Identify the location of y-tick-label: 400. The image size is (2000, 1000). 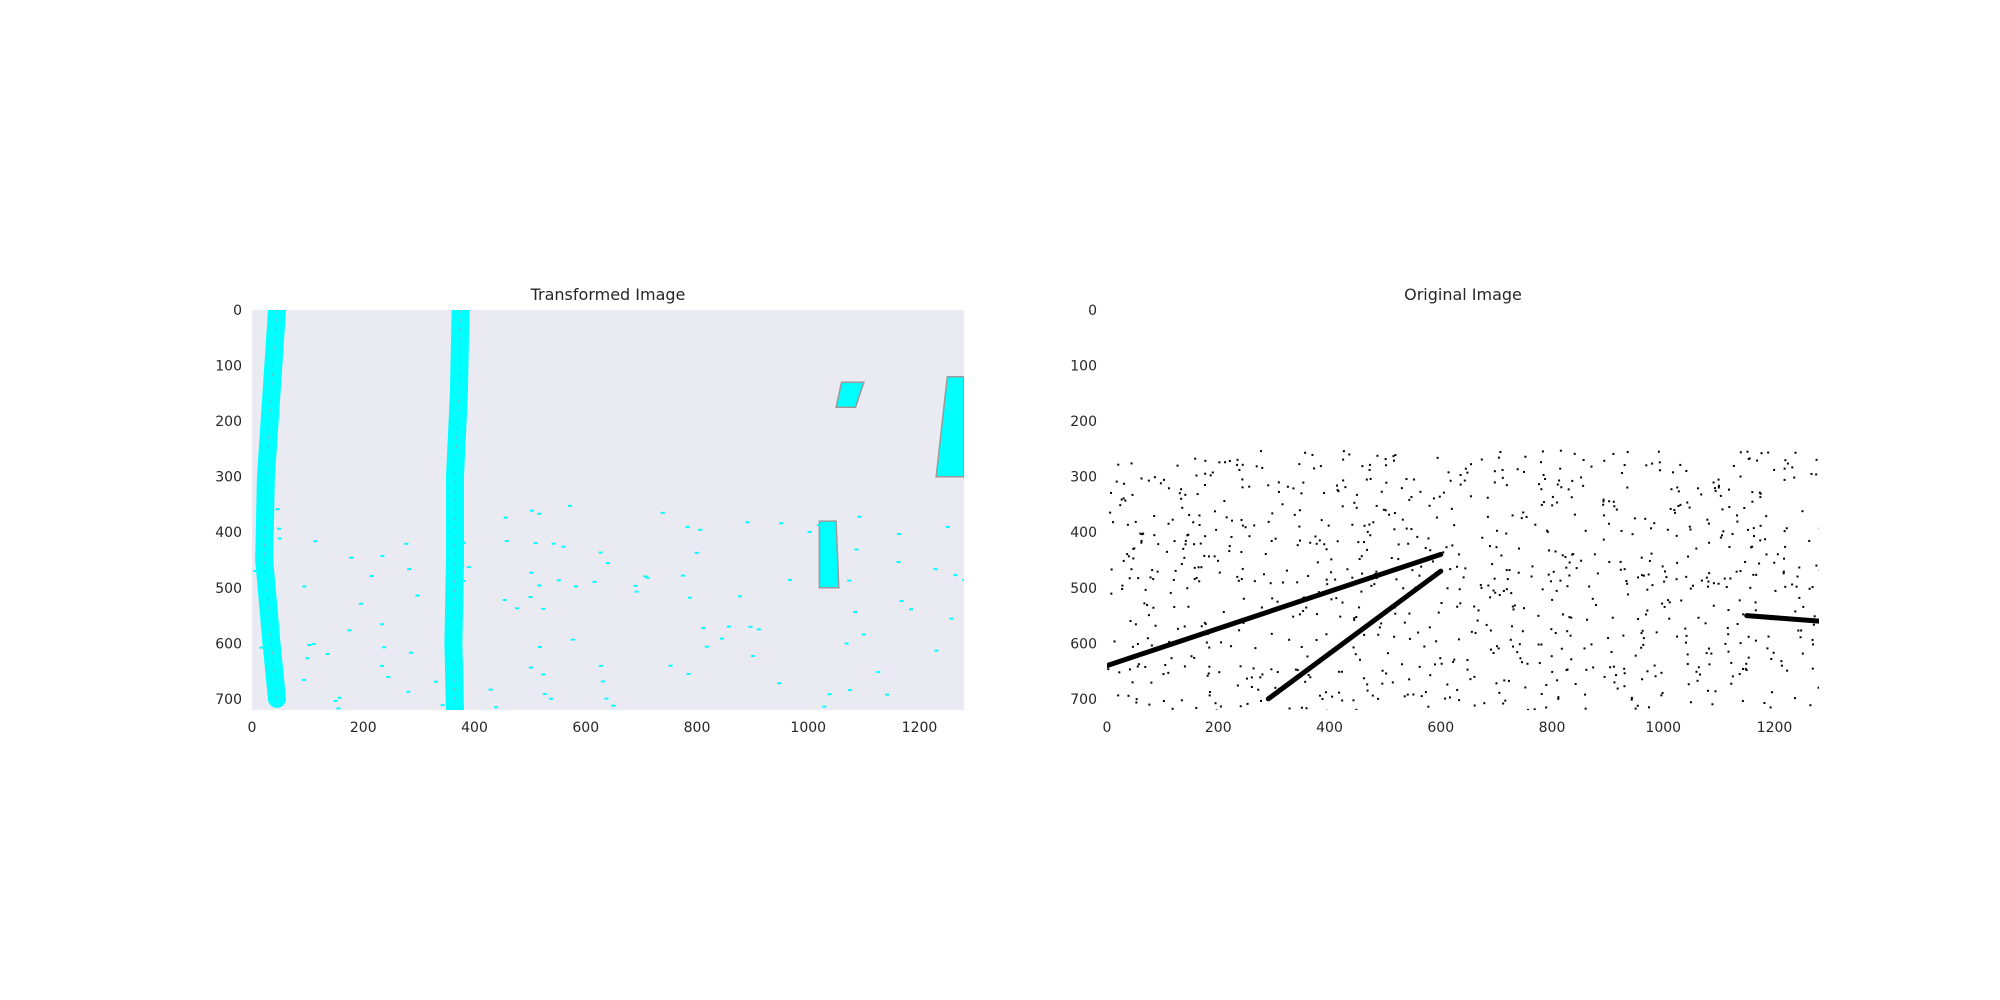
(228, 533).